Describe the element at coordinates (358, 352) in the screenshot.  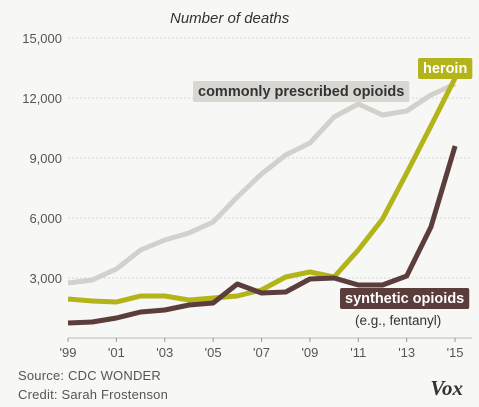
I see `x-tick-label: '11` at that location.